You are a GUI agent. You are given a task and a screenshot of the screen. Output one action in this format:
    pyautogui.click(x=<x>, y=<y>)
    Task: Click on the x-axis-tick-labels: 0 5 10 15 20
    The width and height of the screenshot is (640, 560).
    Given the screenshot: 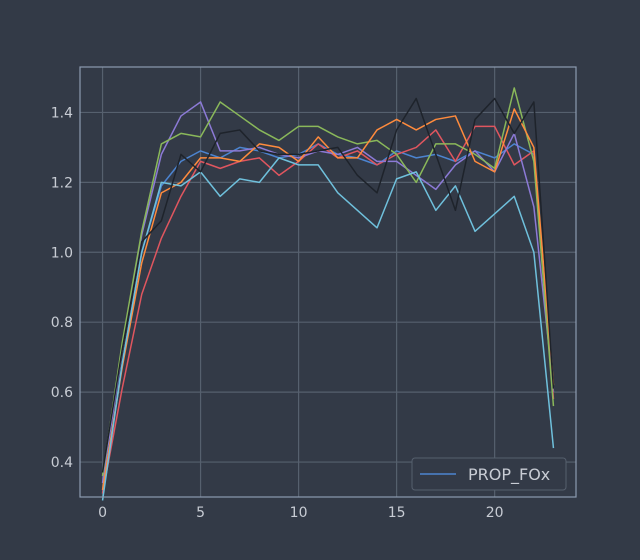 What is the action you would take?
    pyautogui.click(x=300, y=513)
    